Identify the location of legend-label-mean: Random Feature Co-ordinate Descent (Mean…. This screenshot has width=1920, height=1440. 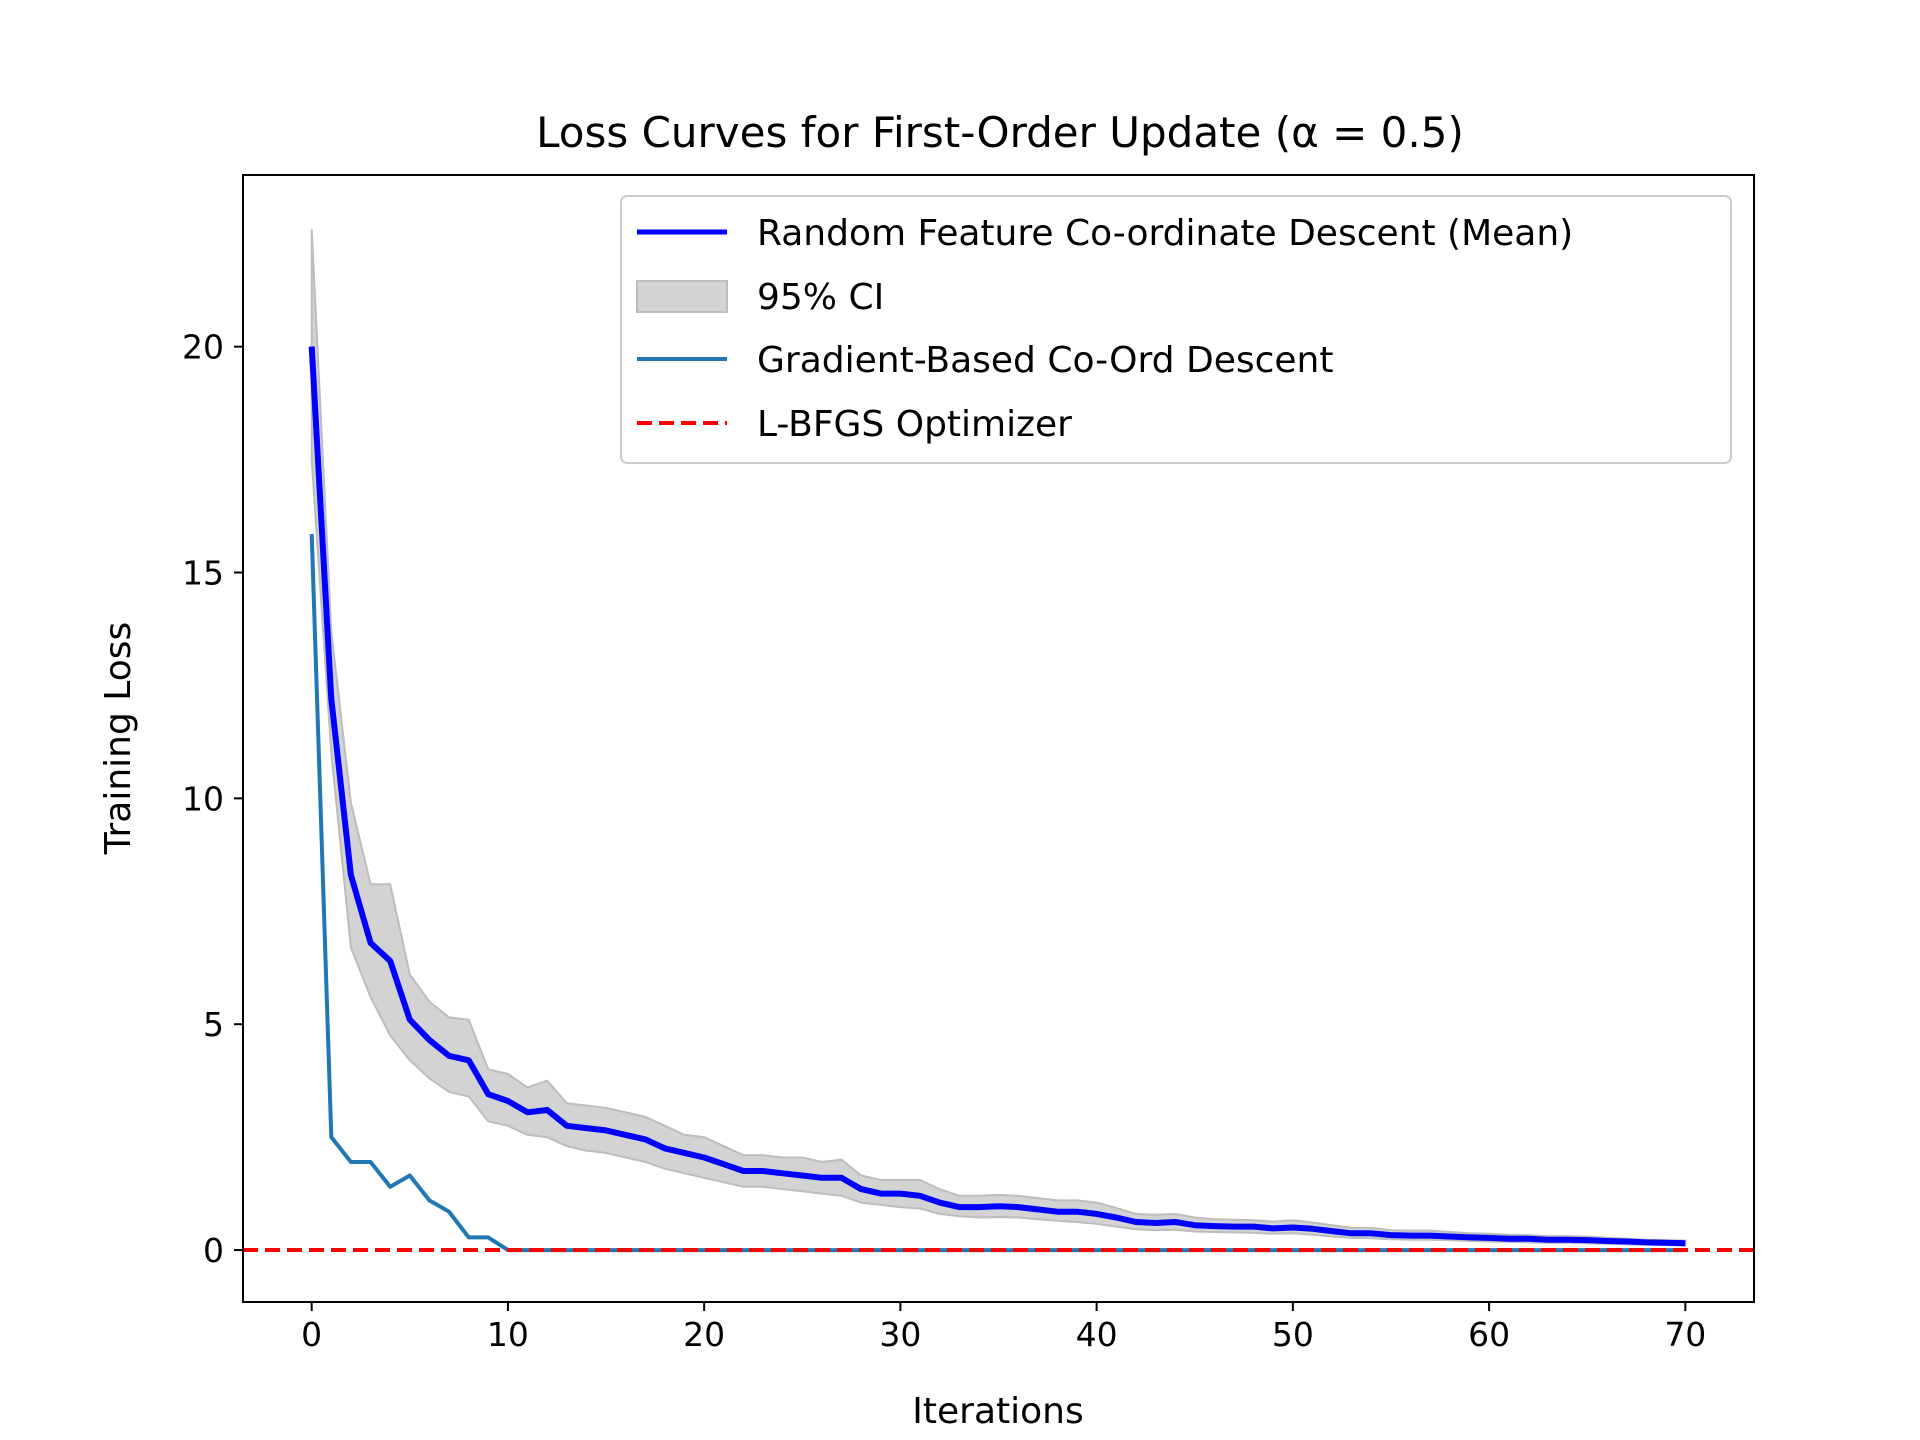
(1165, 233).